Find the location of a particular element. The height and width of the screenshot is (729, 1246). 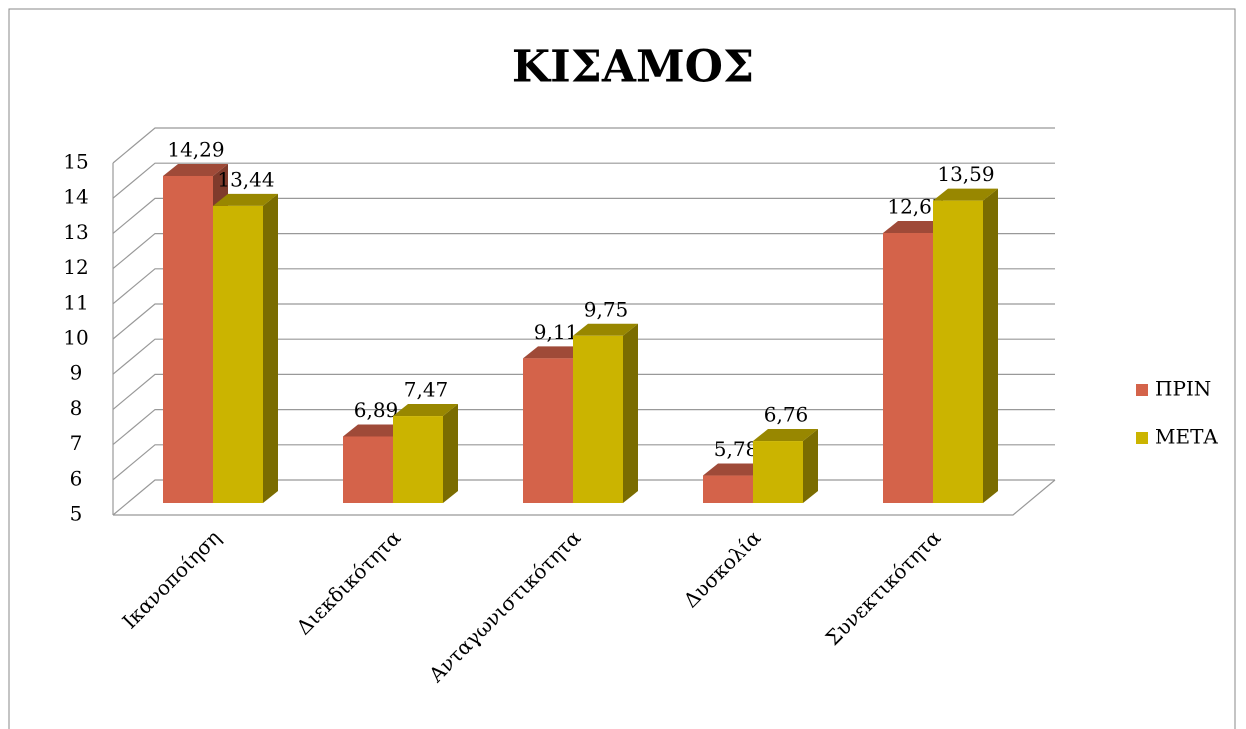

y-tick-label: 14 is located at coordinates (75, 197).